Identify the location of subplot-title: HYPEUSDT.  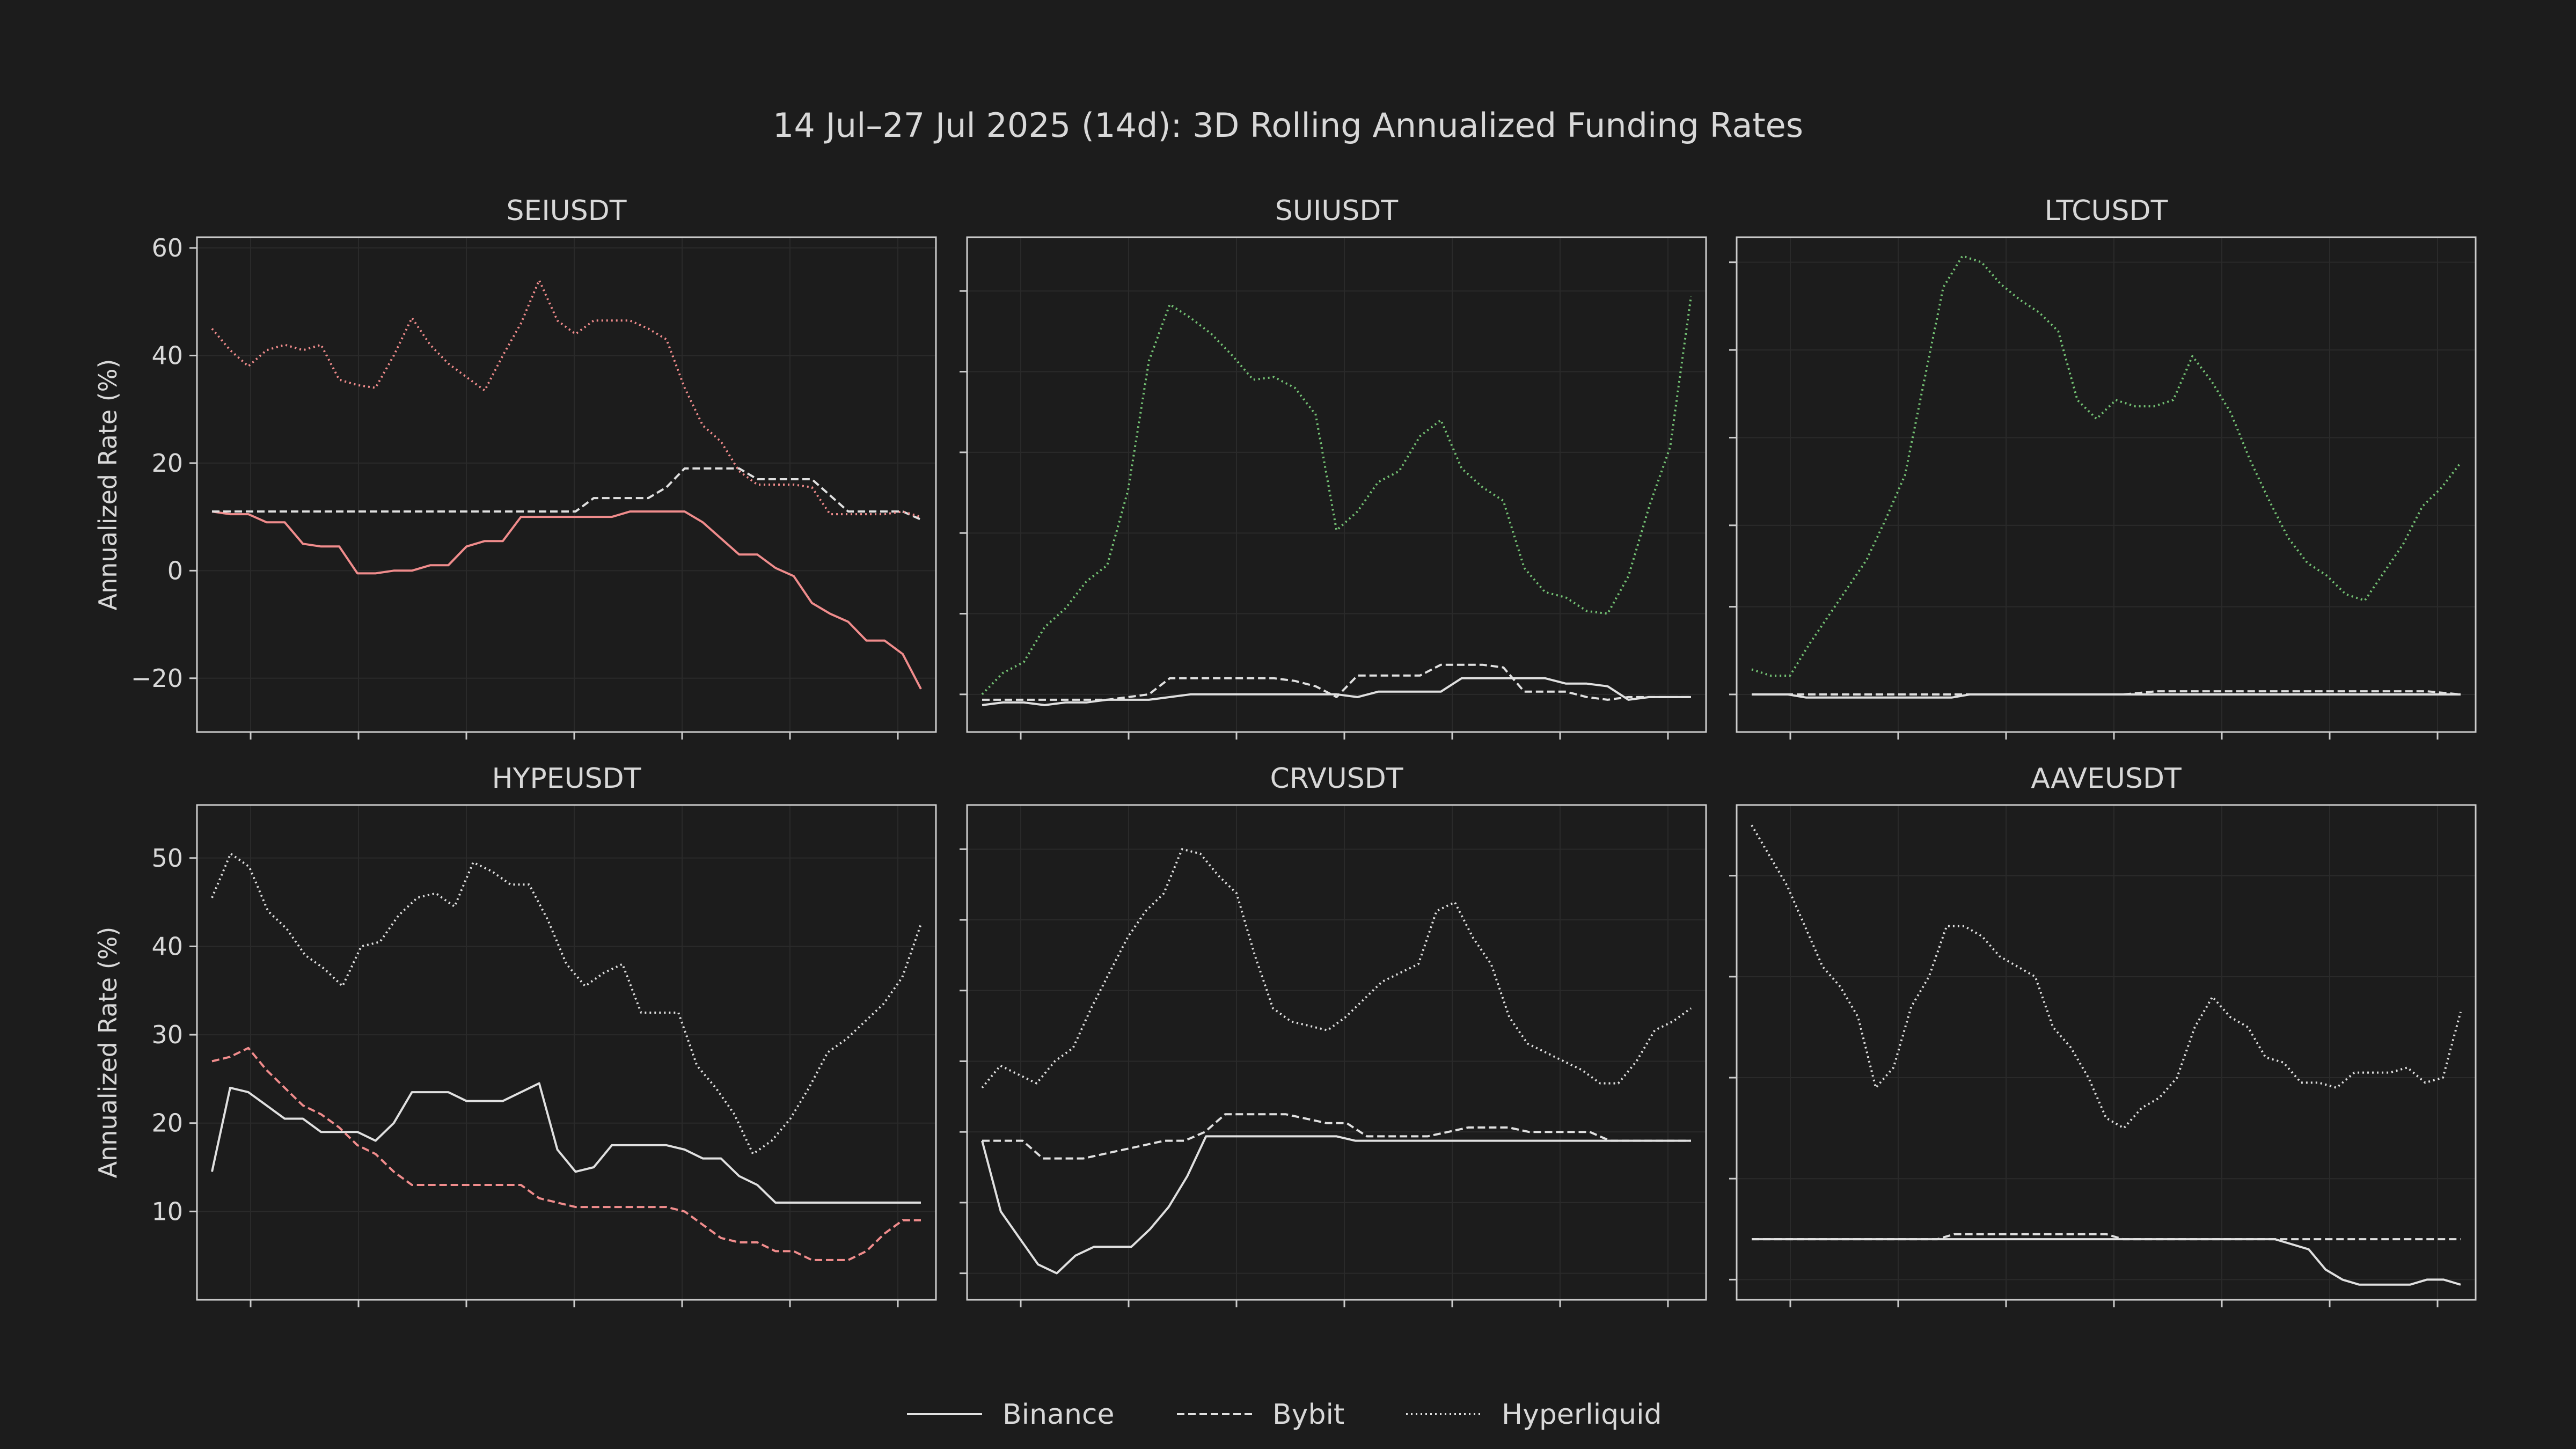
(566, 779).